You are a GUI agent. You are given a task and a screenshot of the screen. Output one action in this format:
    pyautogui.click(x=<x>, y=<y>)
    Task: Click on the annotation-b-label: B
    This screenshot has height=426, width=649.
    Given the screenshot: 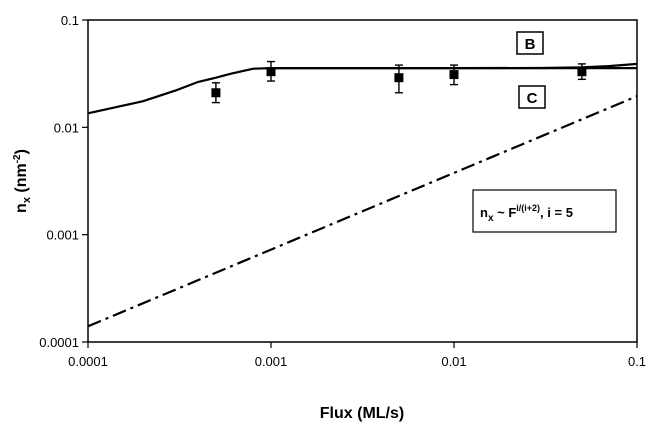 What is the action you would take?
    pyautogui.click(x=530, y=44)
    